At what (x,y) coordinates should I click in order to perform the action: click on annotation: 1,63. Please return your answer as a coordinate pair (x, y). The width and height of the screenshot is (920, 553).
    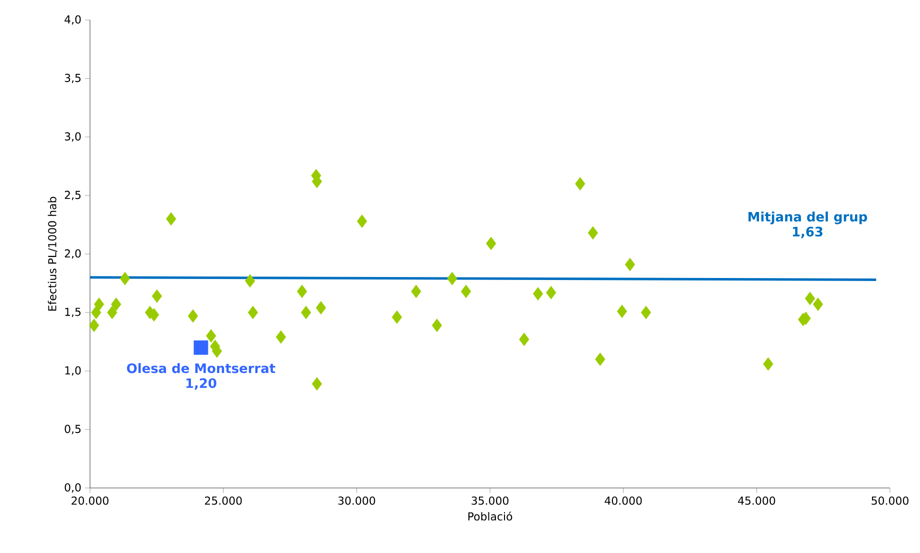
    Looking at the image, I should click on (807, 232).